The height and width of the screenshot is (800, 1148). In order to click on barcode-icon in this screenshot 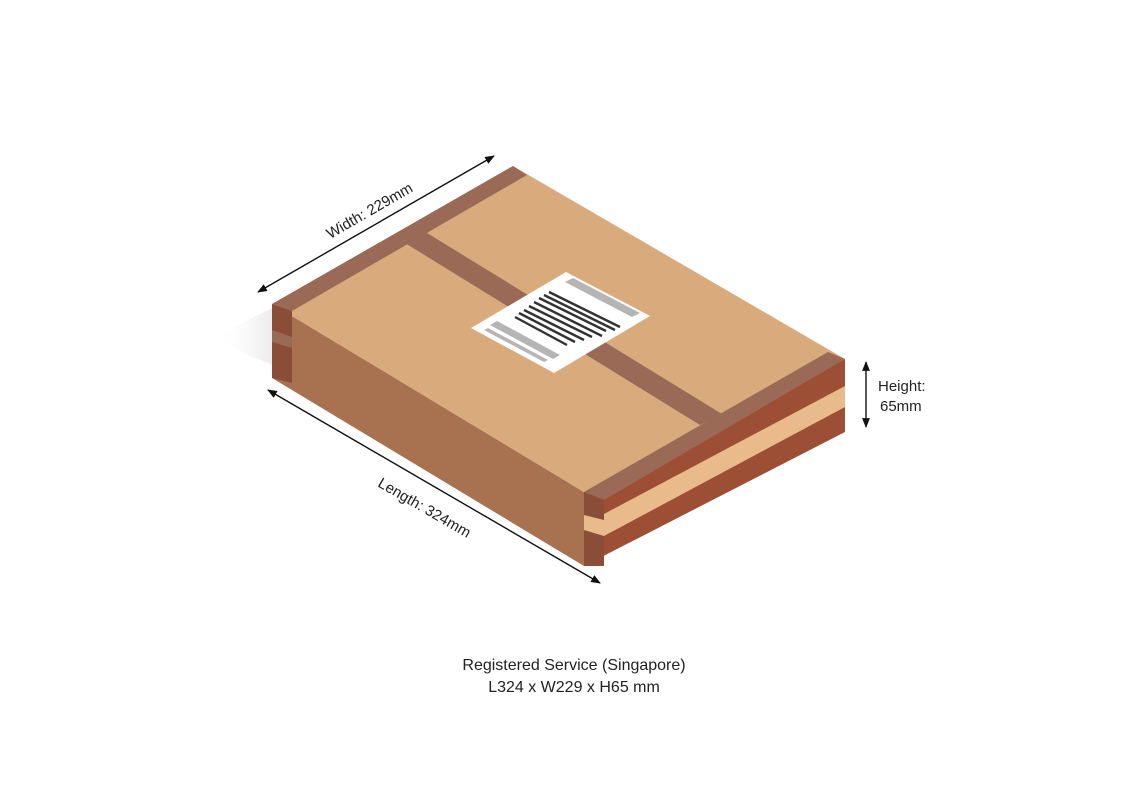, I will do `click(567, 318)`.